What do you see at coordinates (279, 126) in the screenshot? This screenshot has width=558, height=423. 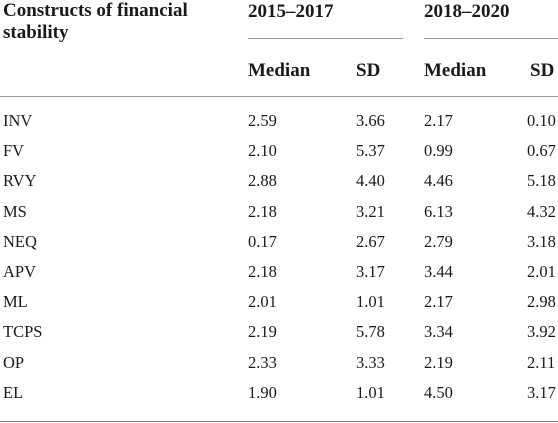 I see `table-row: INV 2.59 3.66 2.17 0.10` at bounding box center [279, 126].